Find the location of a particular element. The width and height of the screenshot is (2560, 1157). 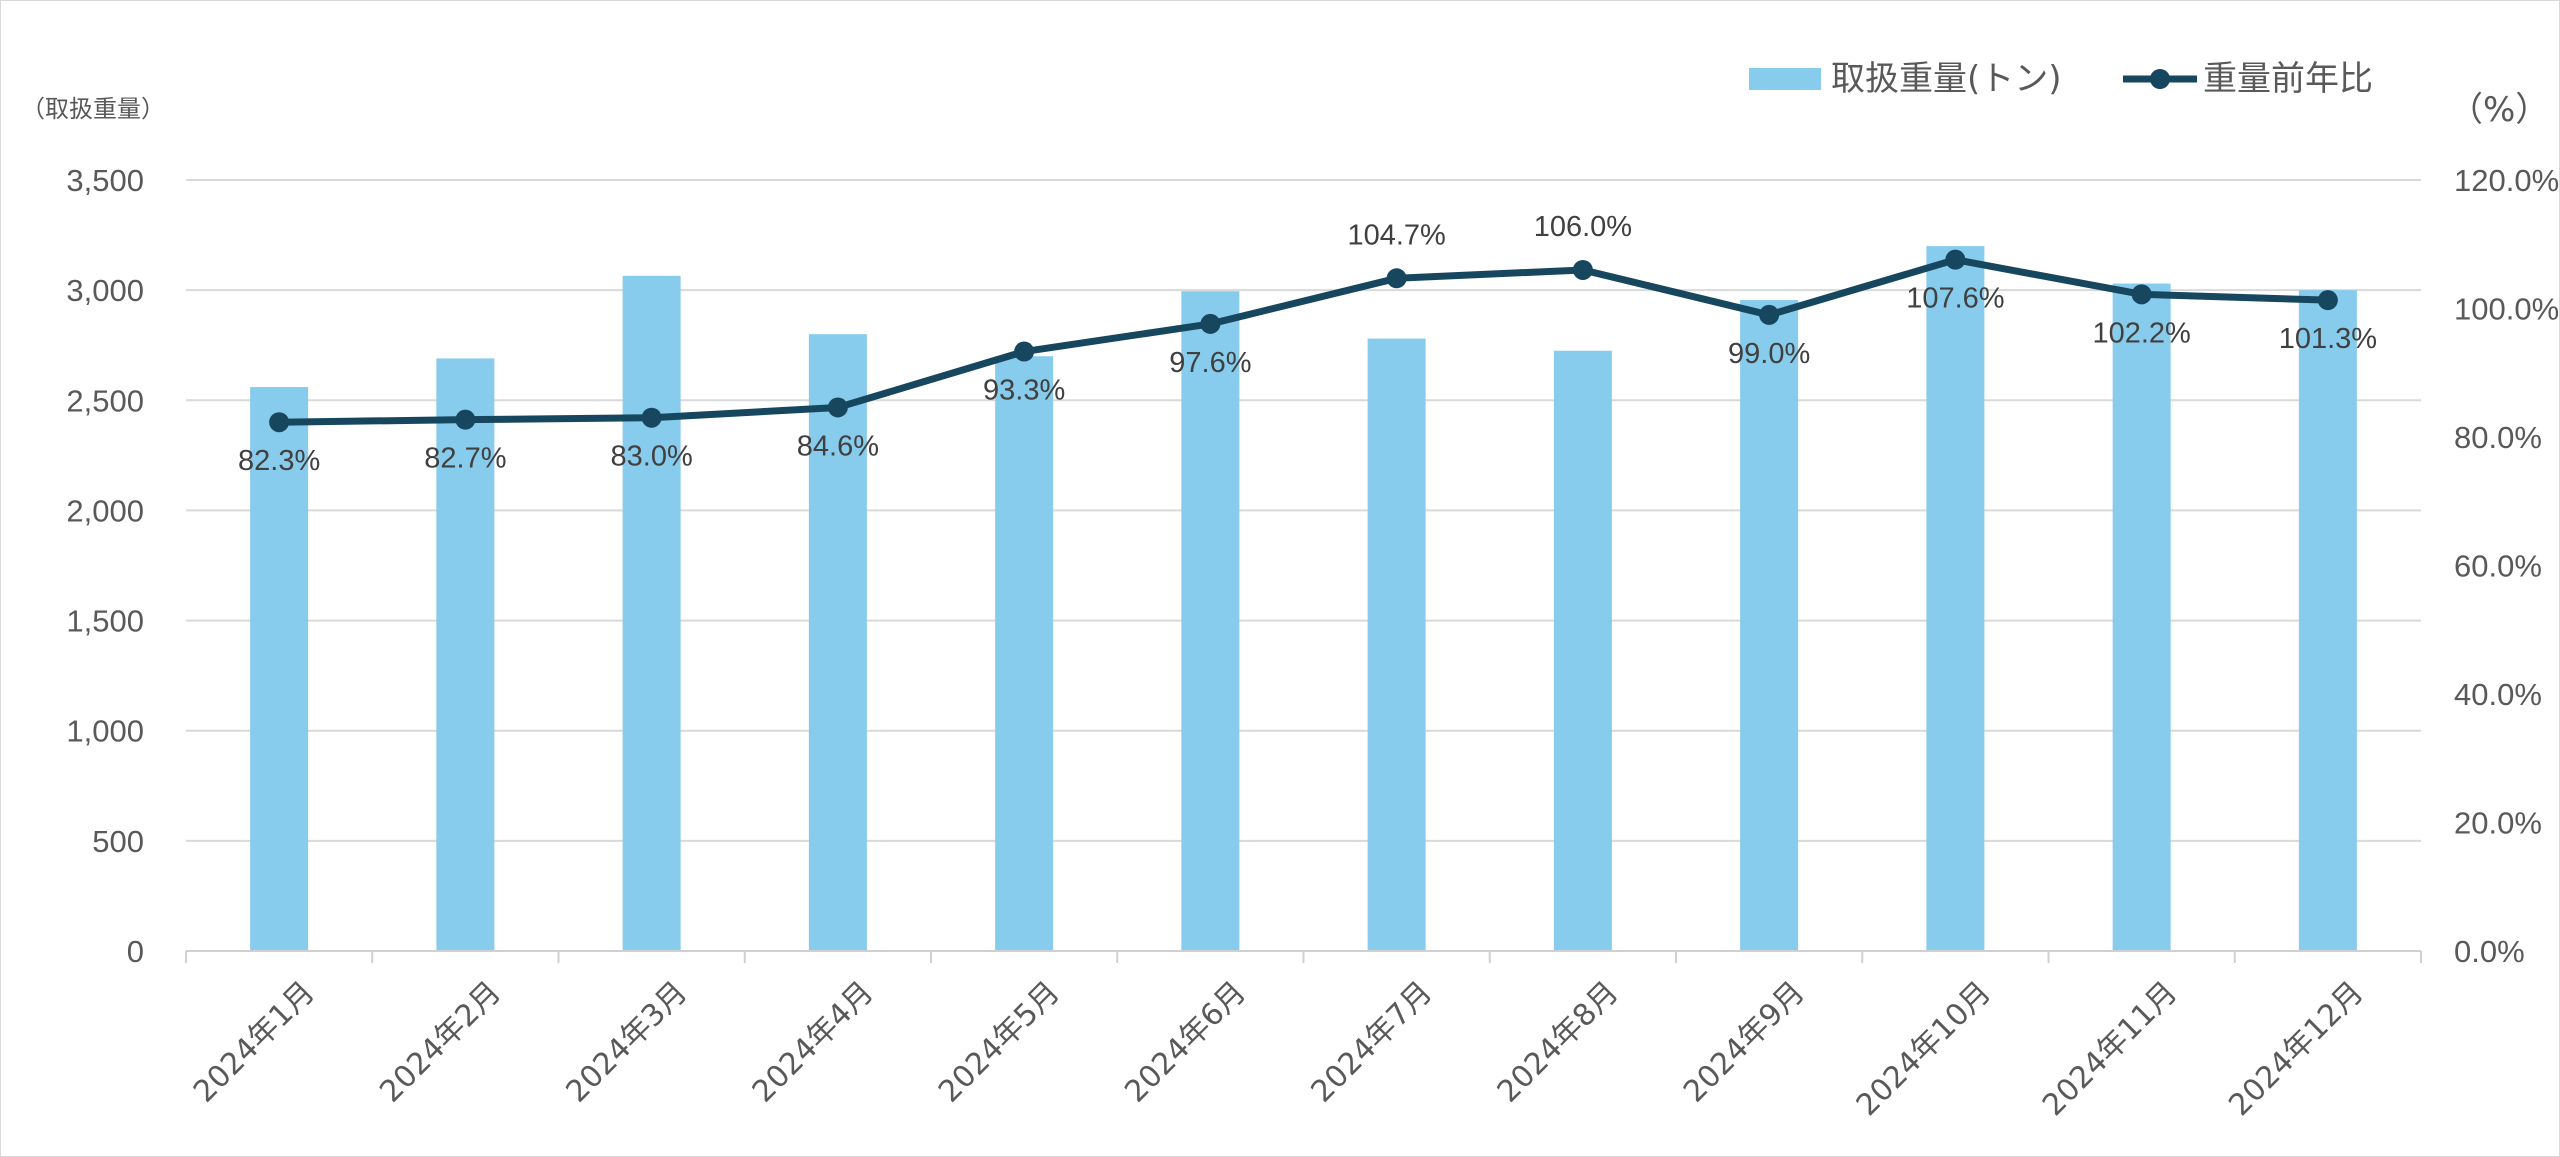

legend: 取扱重量(トン) 重量前年比 is located at coordinates (2061, 79).